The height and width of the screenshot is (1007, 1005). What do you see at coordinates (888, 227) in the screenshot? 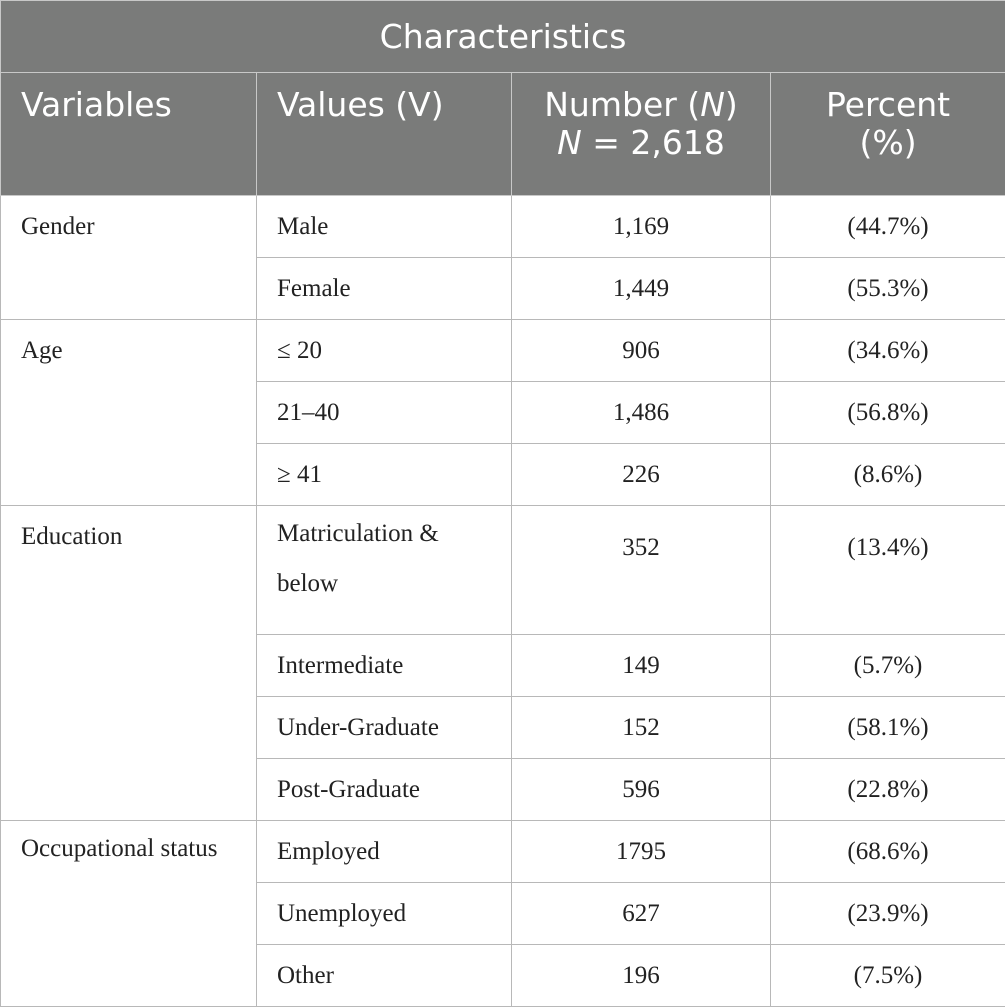
I see `percent-cell: (44.7%)` at bounding box center [888, 227].